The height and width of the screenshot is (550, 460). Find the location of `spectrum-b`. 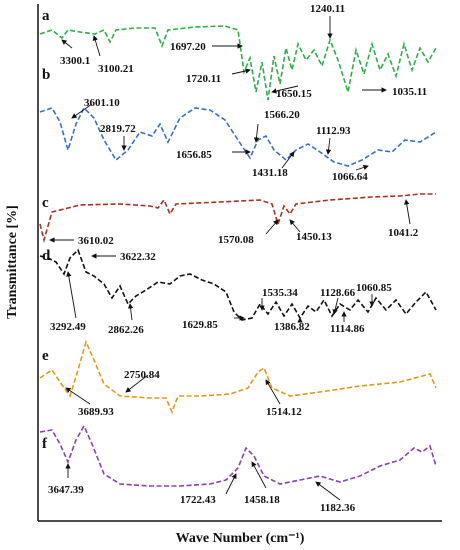

spectrum-b is located at coordinates (238, 136).